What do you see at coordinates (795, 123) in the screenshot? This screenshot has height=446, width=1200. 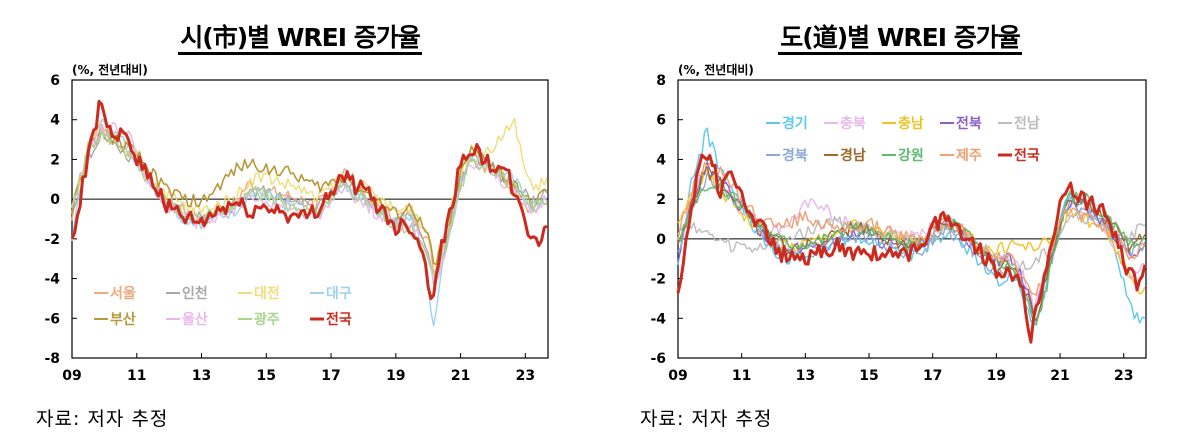 I see `legend-label: 경기` at bounding box center [795, 123].